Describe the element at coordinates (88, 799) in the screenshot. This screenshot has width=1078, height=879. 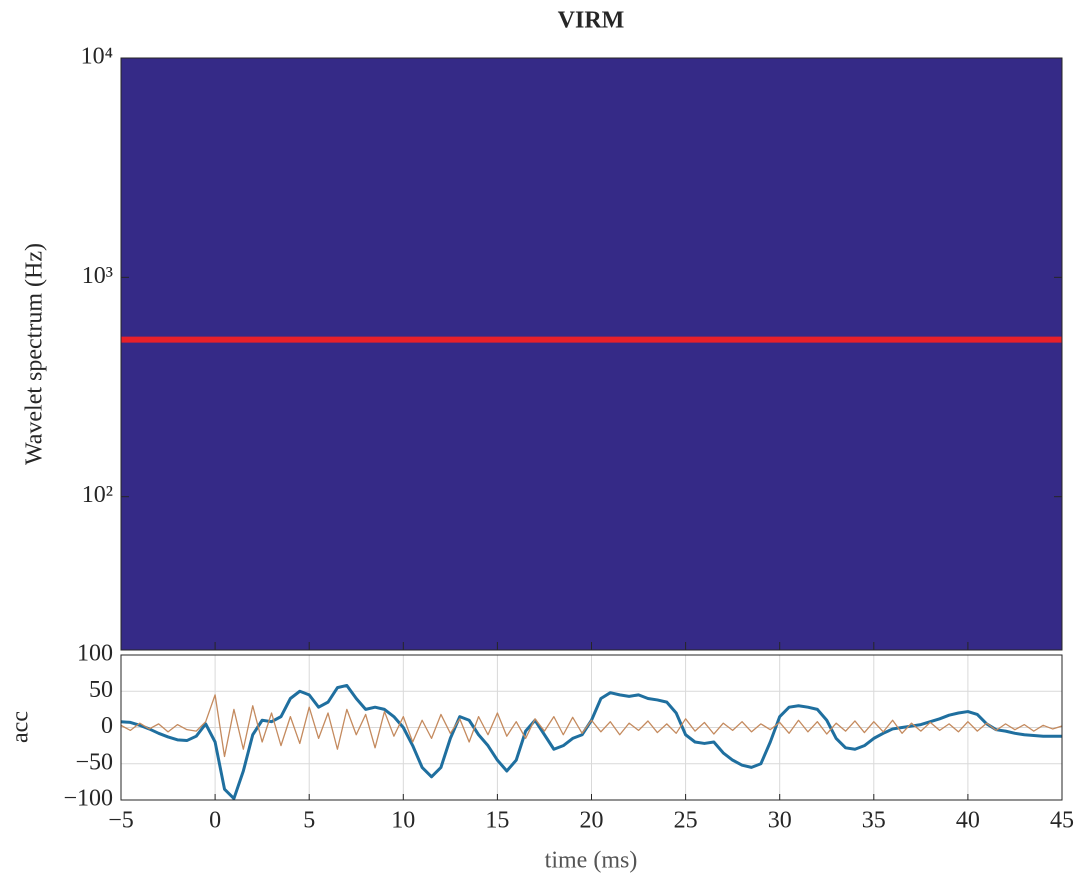
I see `y-tick-label: −100` at that location.